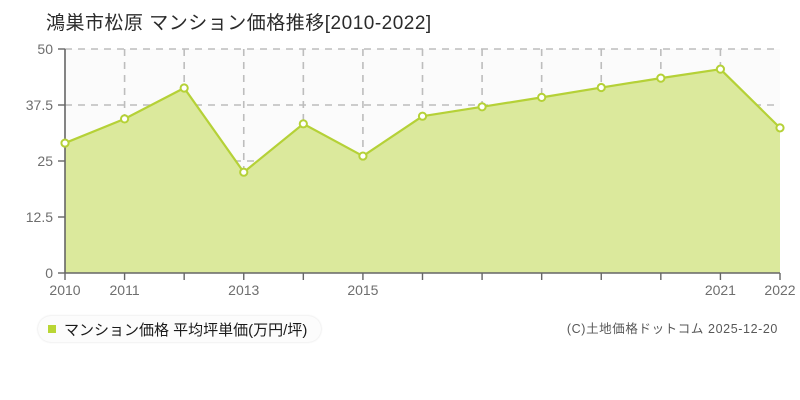 The image size is (800, 400). Describe the element at coordinates (125, 290) in the screenshot. I see `svg-text: 2011` at that location.